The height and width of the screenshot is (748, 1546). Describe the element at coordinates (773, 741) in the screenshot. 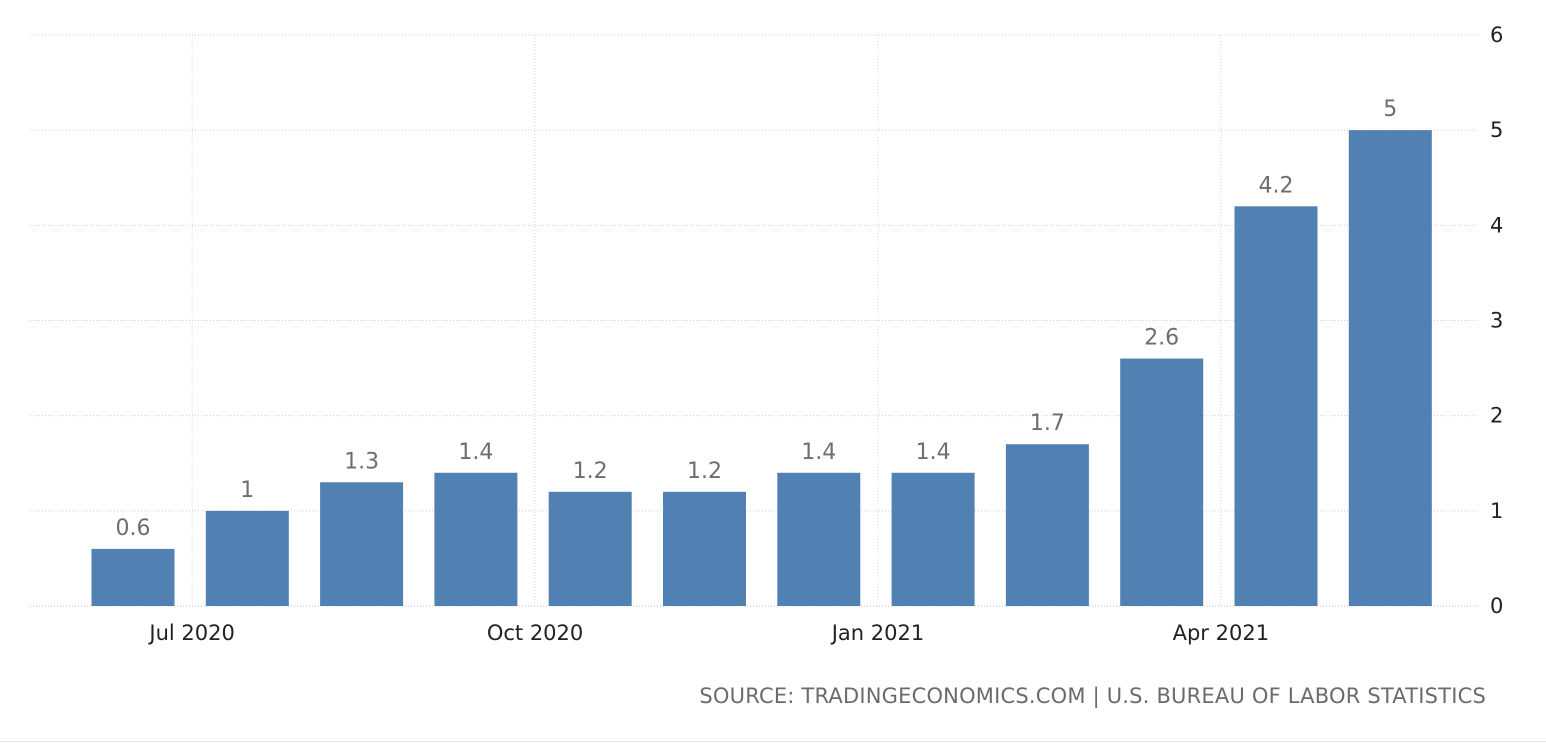

I see `bottom-divider` at that location.